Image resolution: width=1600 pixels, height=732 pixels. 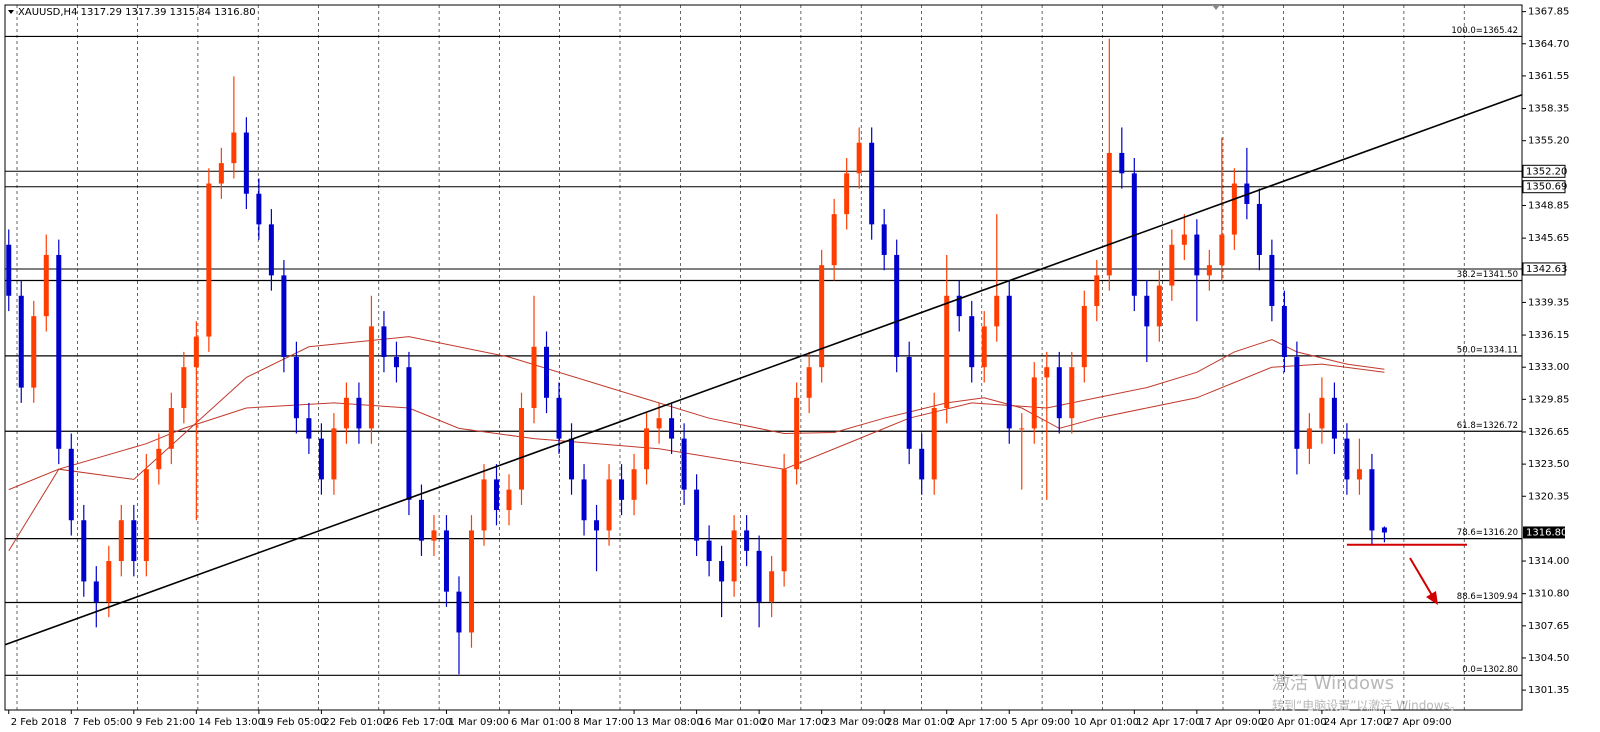 What do you see at coordinates (1548, 141) in the screenshot?
I see `y-tick-label: 1355.20` at bounding box center [1548, 141].